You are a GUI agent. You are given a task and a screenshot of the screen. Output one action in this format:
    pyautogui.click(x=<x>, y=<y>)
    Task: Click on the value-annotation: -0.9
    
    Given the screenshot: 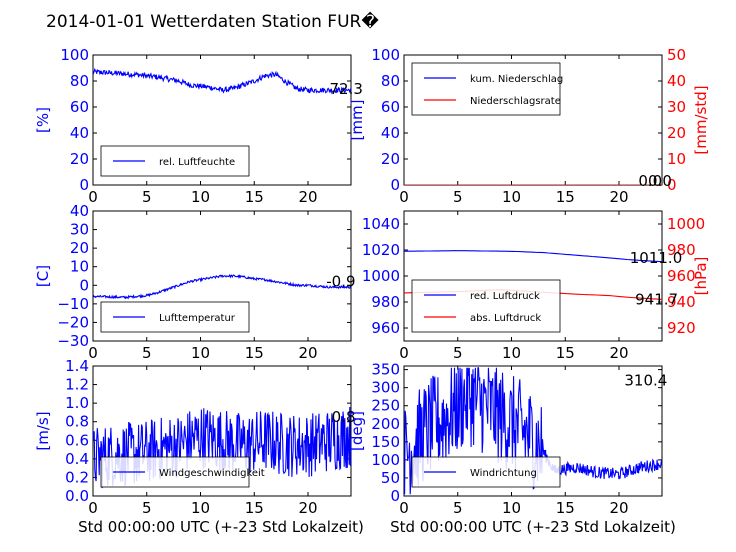 What is the action you would take?
    pyautogui.click(x=340, y=282)
    